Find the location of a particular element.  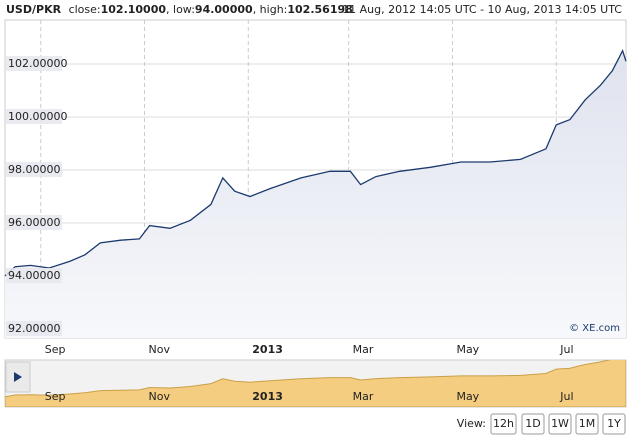

button-label: 1W is located at coordinates (560, 423).